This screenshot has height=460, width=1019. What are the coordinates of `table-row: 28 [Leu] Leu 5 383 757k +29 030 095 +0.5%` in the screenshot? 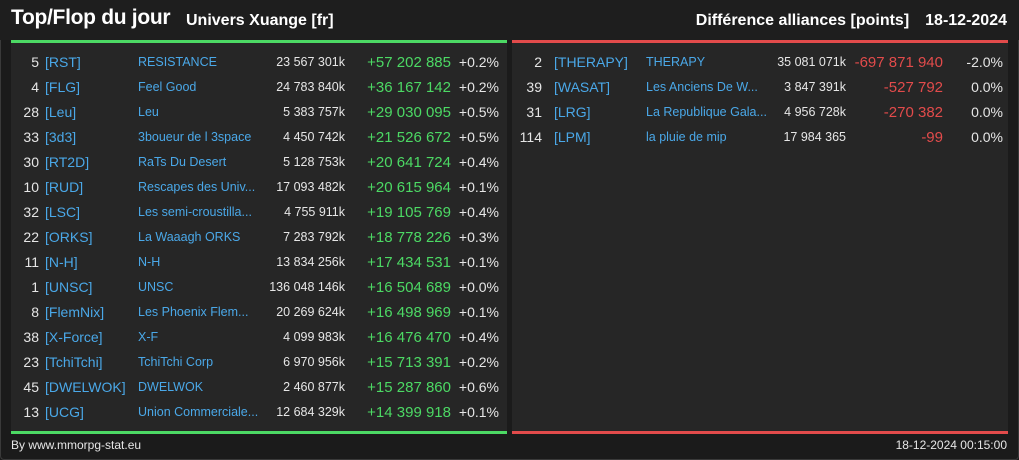 It's located at (259, 112).